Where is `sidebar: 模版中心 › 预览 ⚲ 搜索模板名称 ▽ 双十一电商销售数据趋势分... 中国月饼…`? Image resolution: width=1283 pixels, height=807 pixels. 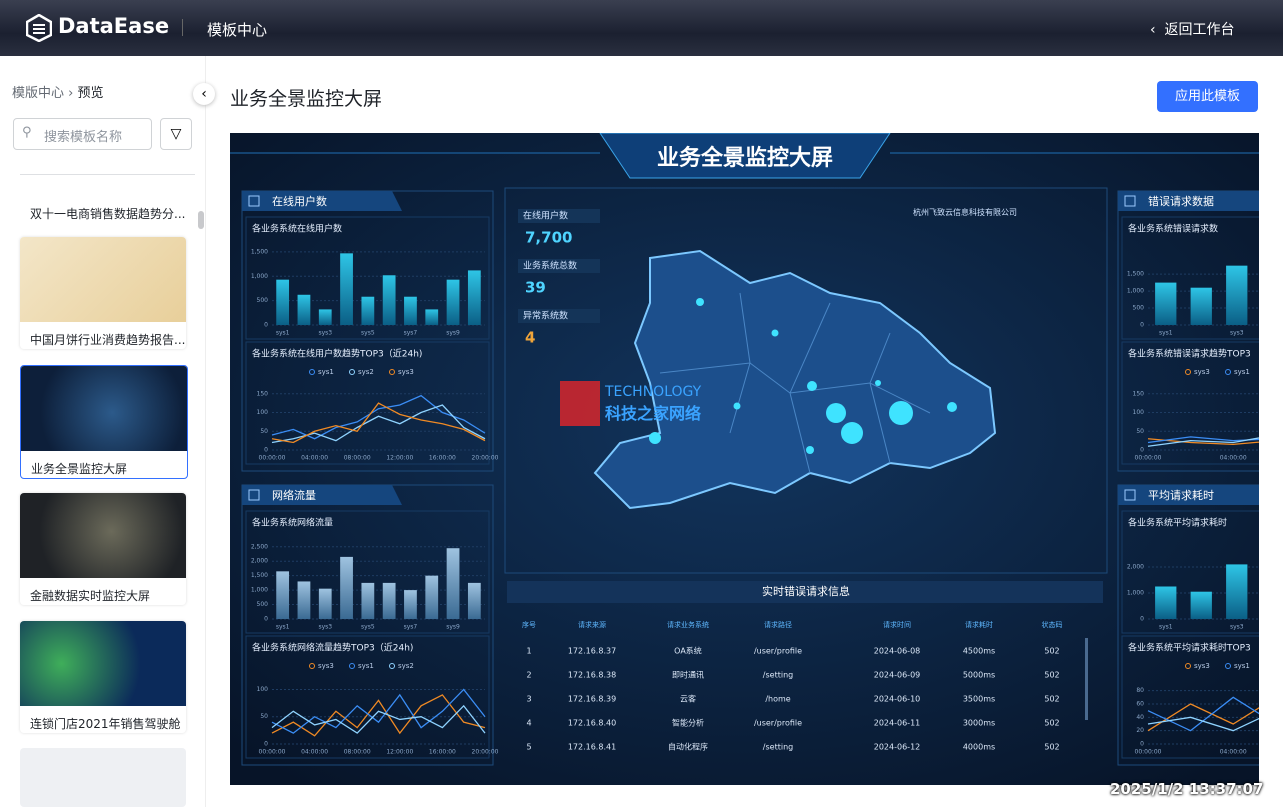
sidebar: 模版中心 › 预览 ⚲ 搜索模板名称 ▽ 双十一电商销售数据趋势分... 中国月饼… is located at coordinates (103, 431).